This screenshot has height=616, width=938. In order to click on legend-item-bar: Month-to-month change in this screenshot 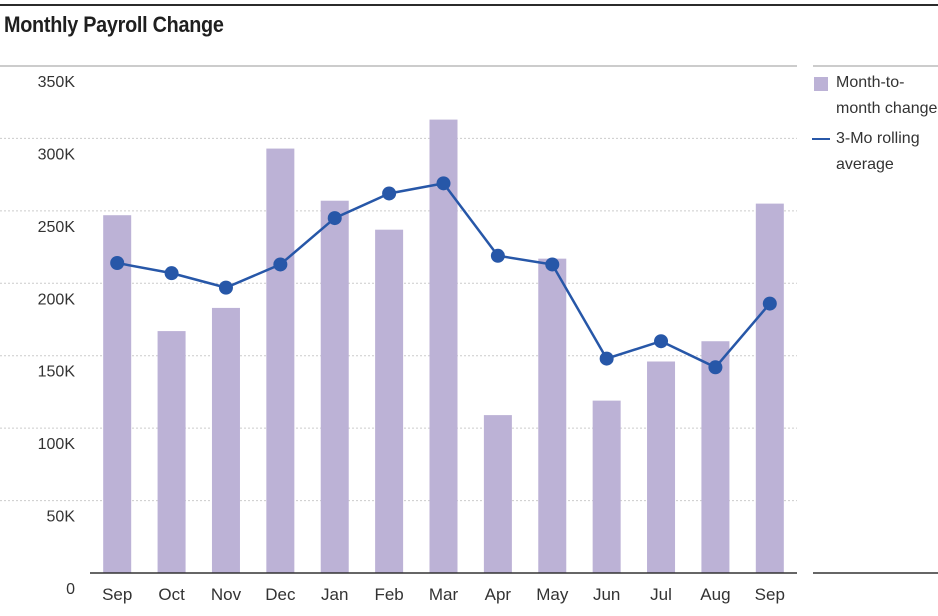, I will do `click(875, 96)`.